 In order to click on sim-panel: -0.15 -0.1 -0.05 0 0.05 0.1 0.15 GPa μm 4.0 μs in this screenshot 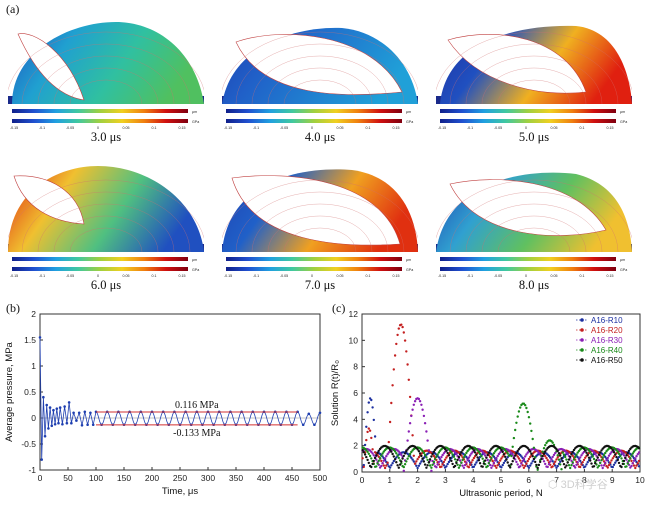, I will do `click(320, 79)`.